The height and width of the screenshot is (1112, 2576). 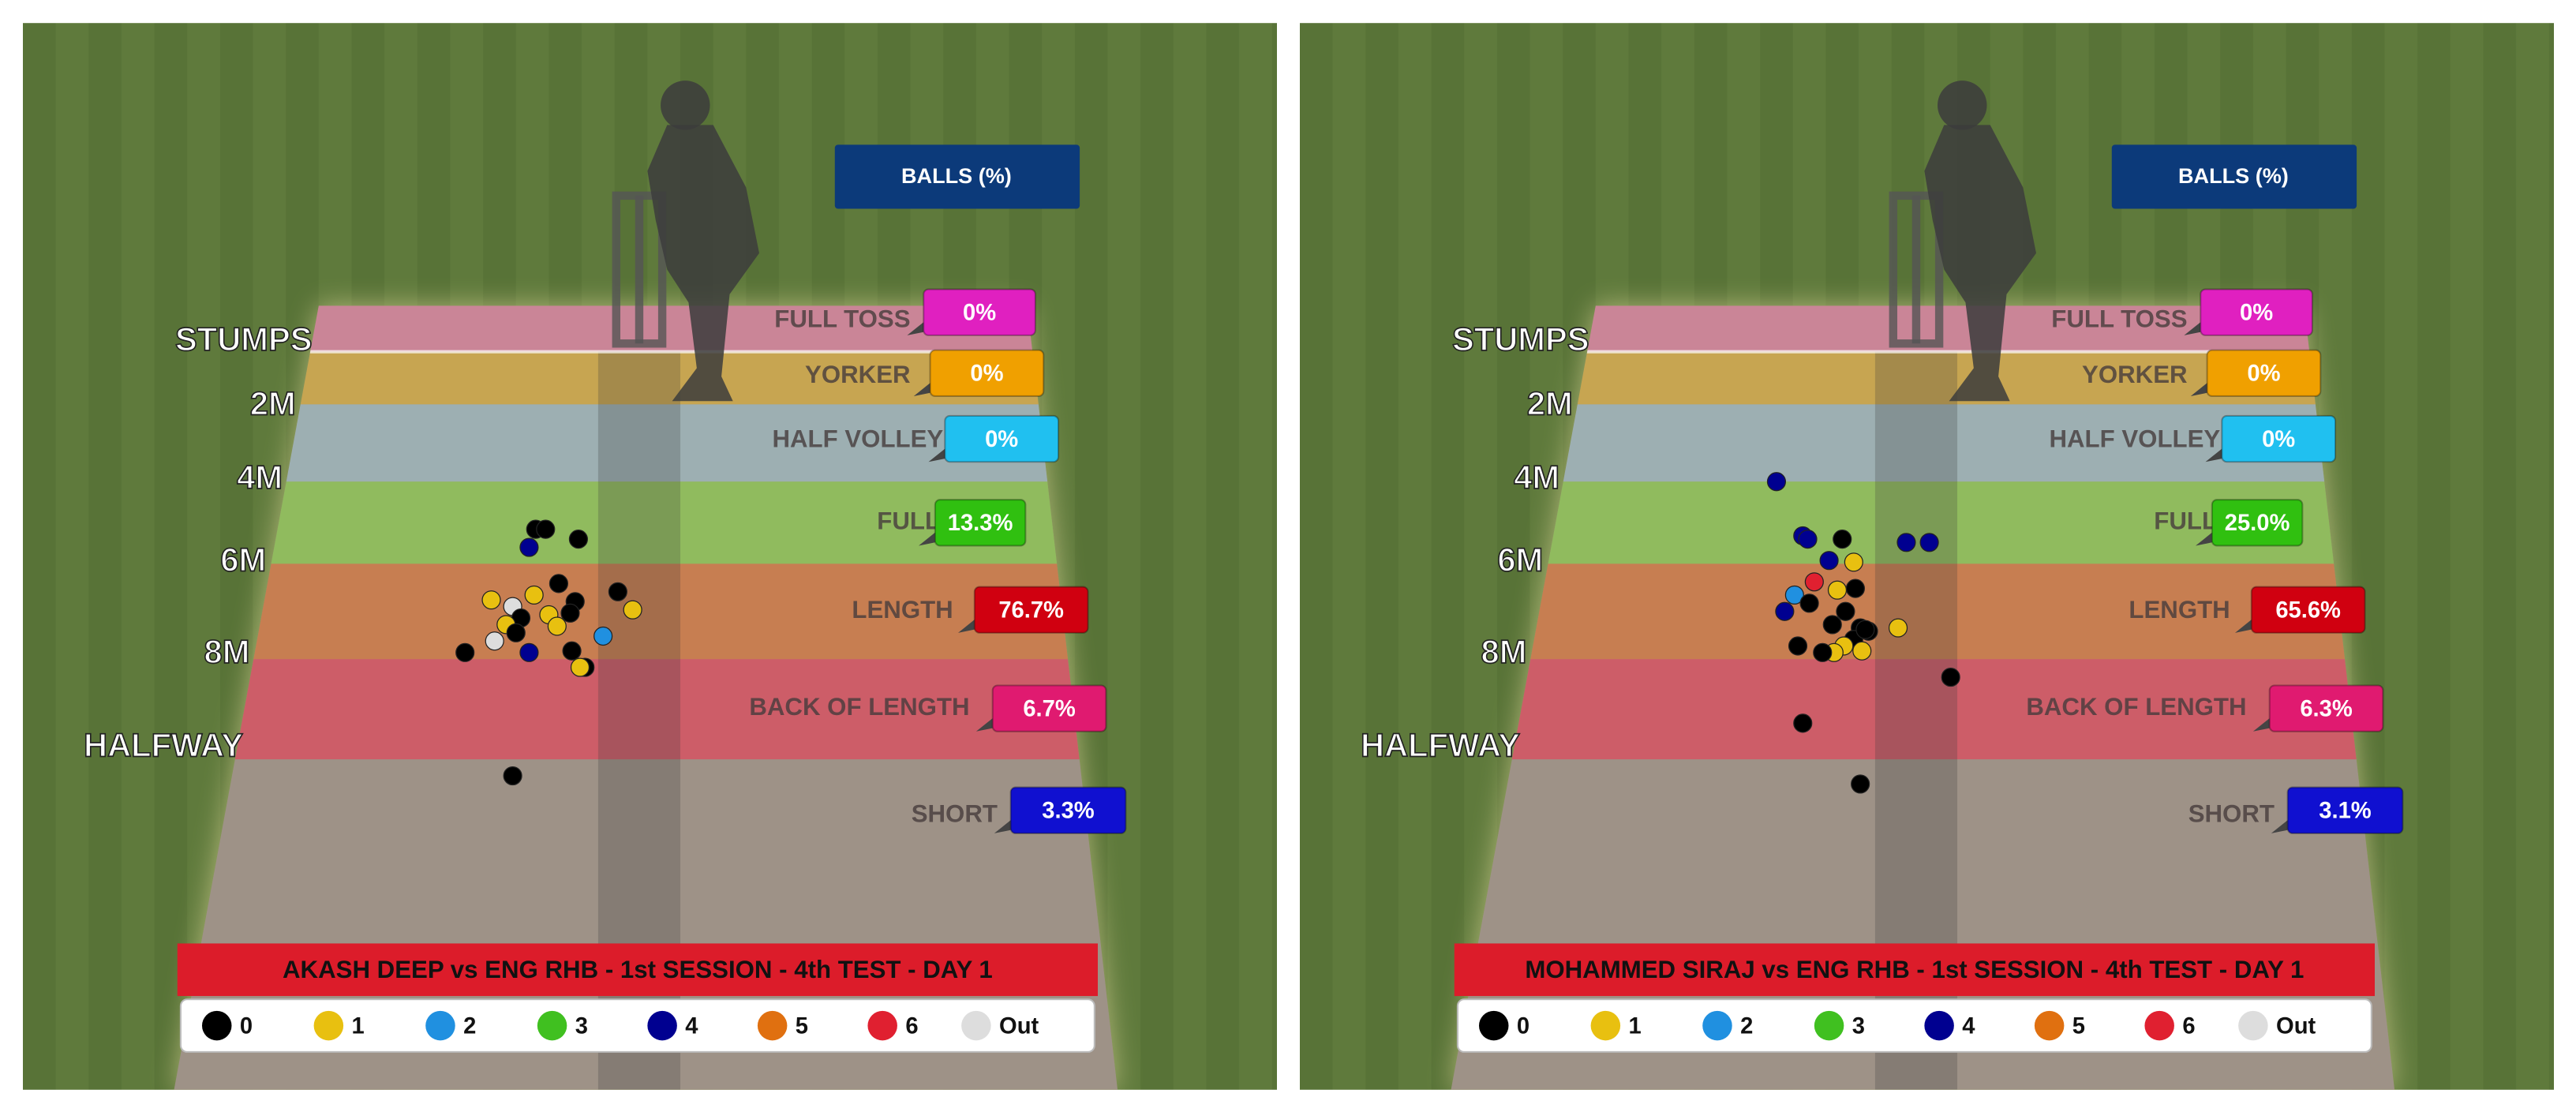 I want to click on header: BALLS (%), so click(x=2233, y=175).